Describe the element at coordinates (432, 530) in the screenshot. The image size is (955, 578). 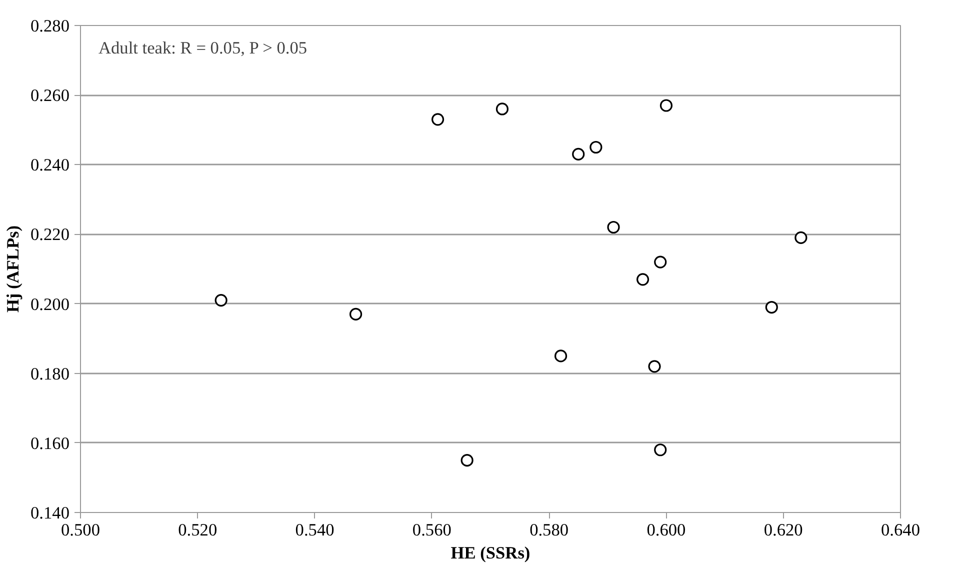
I see `x-tick-label: 0.560` at that location.